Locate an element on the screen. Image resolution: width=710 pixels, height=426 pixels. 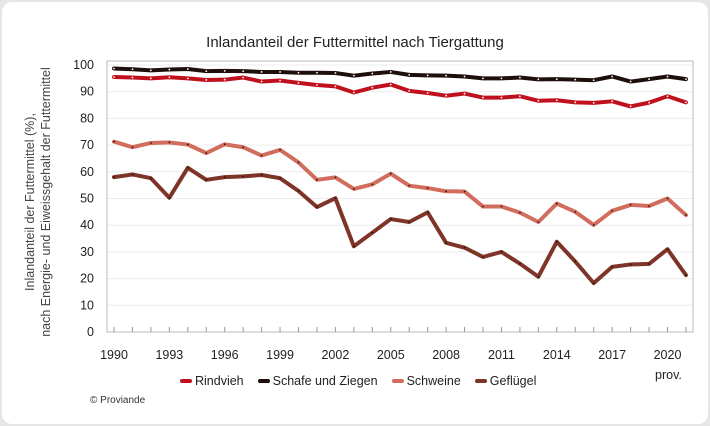
legend-item: Rindvieh is located at coordinates (212, 381).